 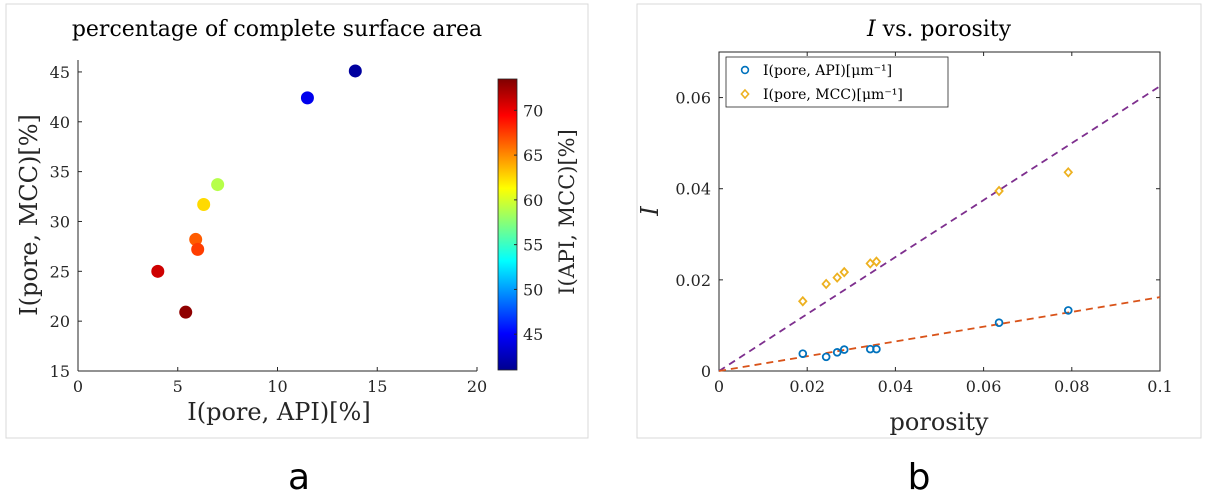 I want to click on x-tick-label: 0.06, so click(x=984, y=386).